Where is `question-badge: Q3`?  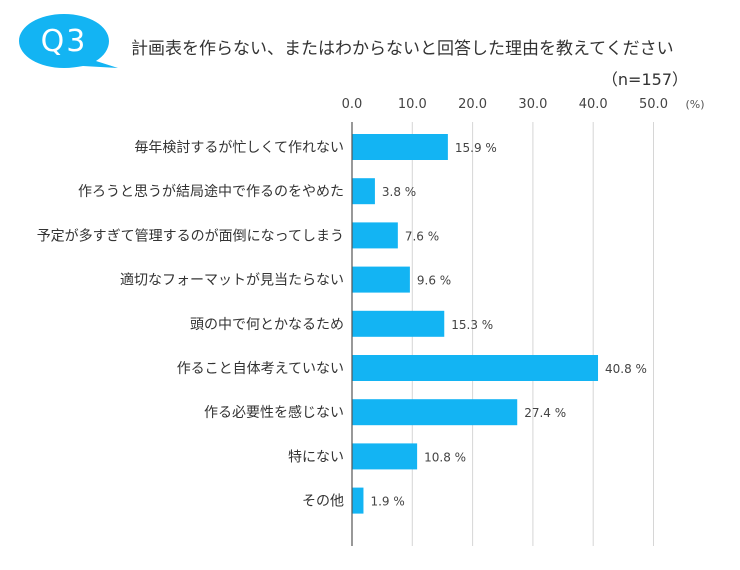 question-badge: Q3 is located at coordinates (68, 41).